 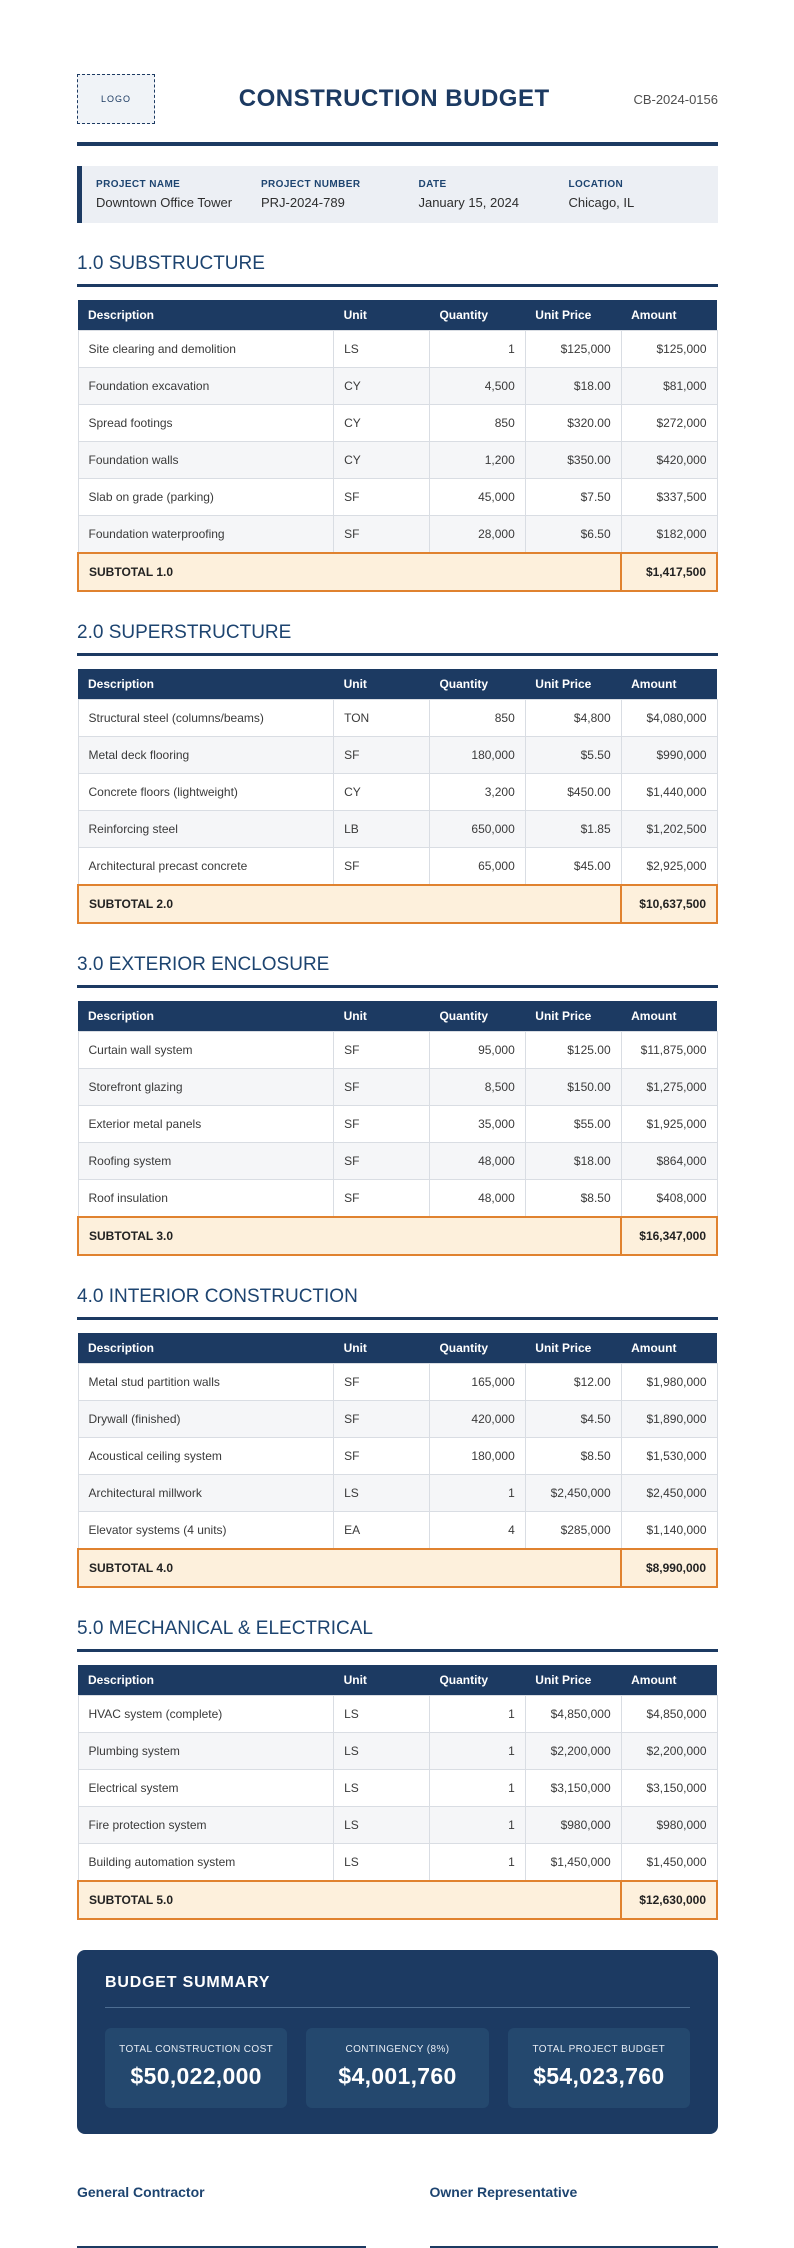 What do you see at coordinates (206, 866) in the screenshot?
I see `item-description: Architectural precast concrete` at bounding box center [206, 866].